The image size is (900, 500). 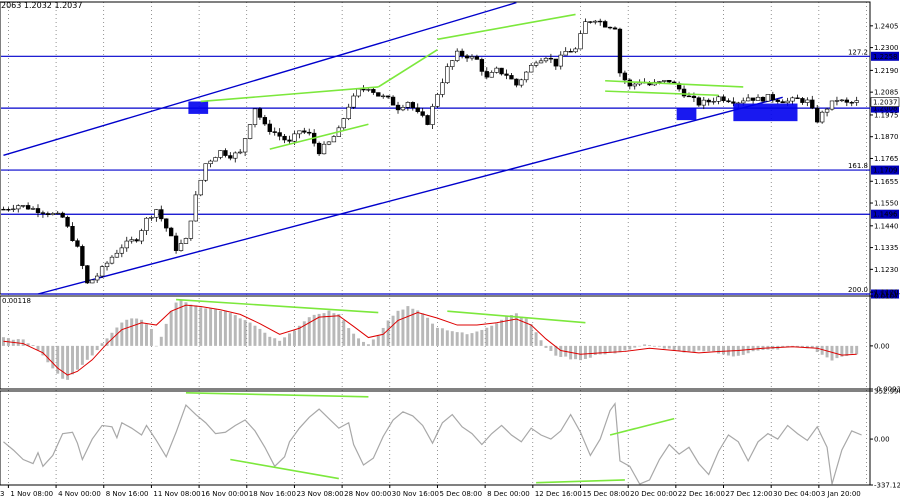 What do you see at coordinates (796, 494) in the screenshot?
I see `x-axis-label: 30 Dec 04:00` at bounding box center [796, 494].